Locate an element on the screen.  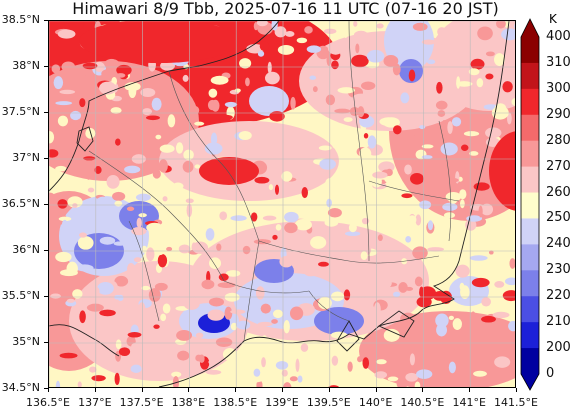
colorbar-tick-label: 300 is located at coordinates (558, 88).